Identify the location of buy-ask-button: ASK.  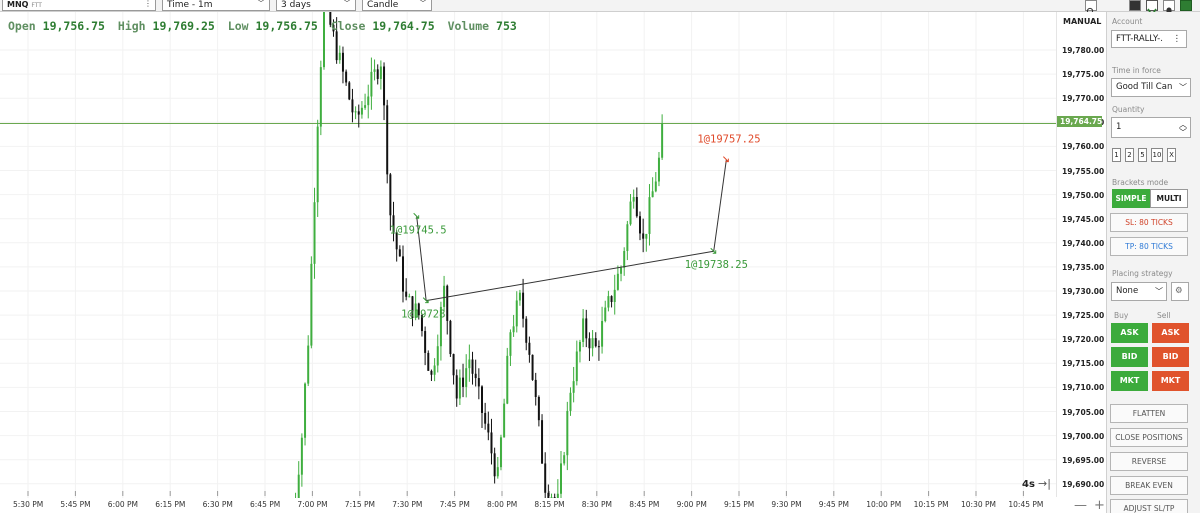
(1129, 333).